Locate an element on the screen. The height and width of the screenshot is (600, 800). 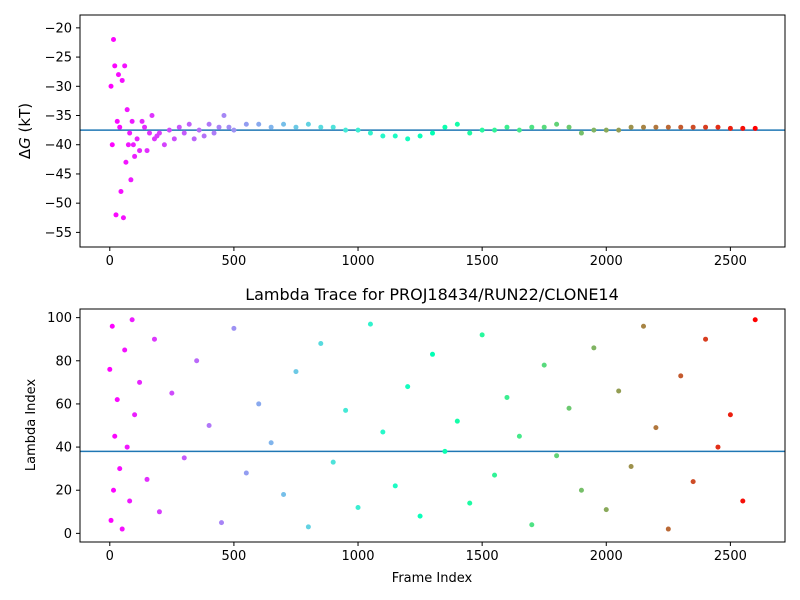
lambda-x-ticks: 0 500 1000 1500 2000 2500 is located at coordinates (426, 553).